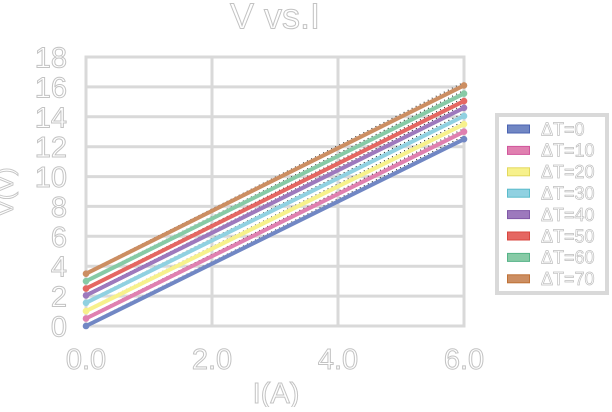  What do you see at coordinates (568, 194) in the screenshot?
I see `svg-text: ΔT=30` at bounding box center [568, 194].